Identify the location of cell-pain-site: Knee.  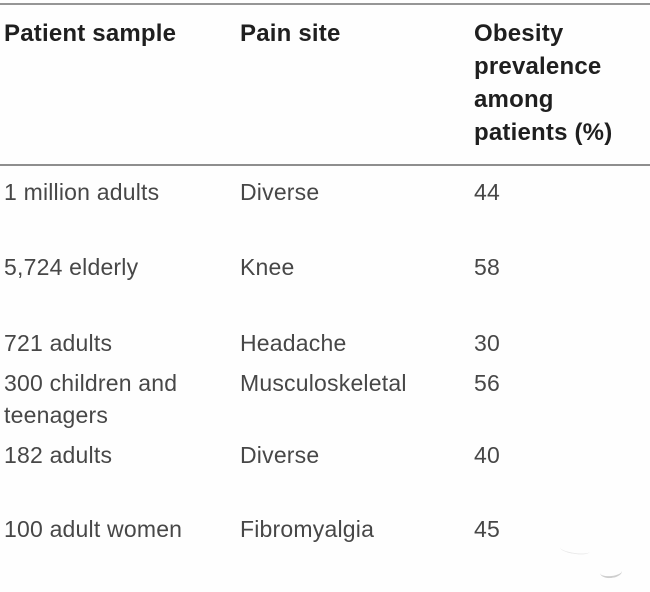
(267, 267).